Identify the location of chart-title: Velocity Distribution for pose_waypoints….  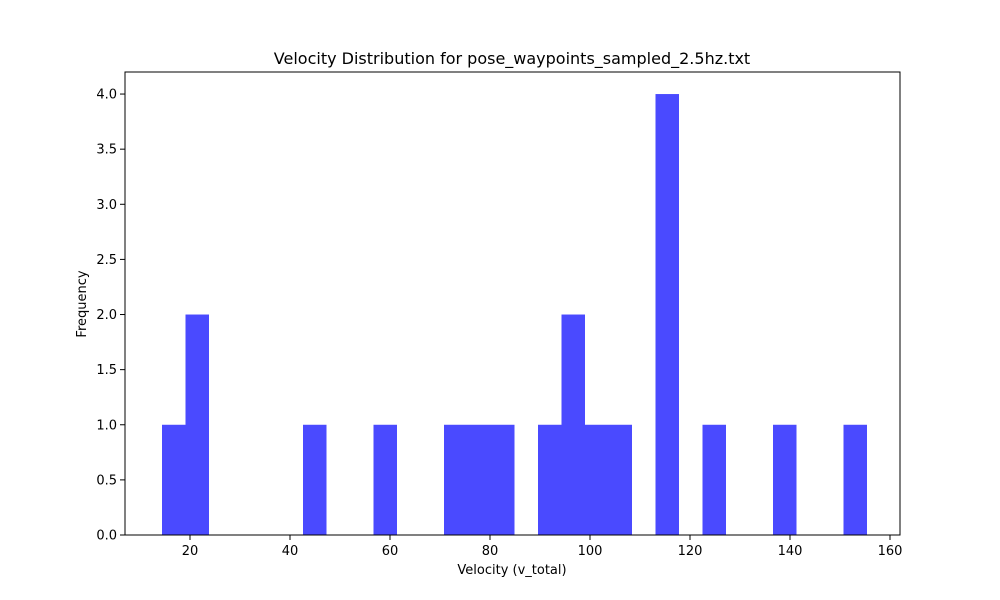
(512, 59).